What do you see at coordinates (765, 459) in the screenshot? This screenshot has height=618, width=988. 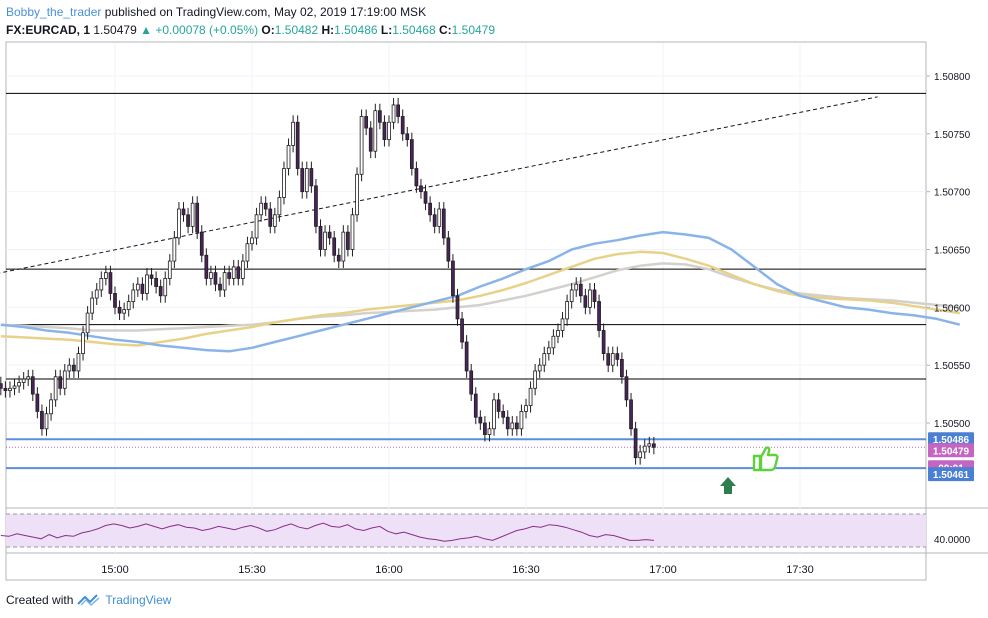 I see `thumbs-up-icon` at bounding box center [765, 459].